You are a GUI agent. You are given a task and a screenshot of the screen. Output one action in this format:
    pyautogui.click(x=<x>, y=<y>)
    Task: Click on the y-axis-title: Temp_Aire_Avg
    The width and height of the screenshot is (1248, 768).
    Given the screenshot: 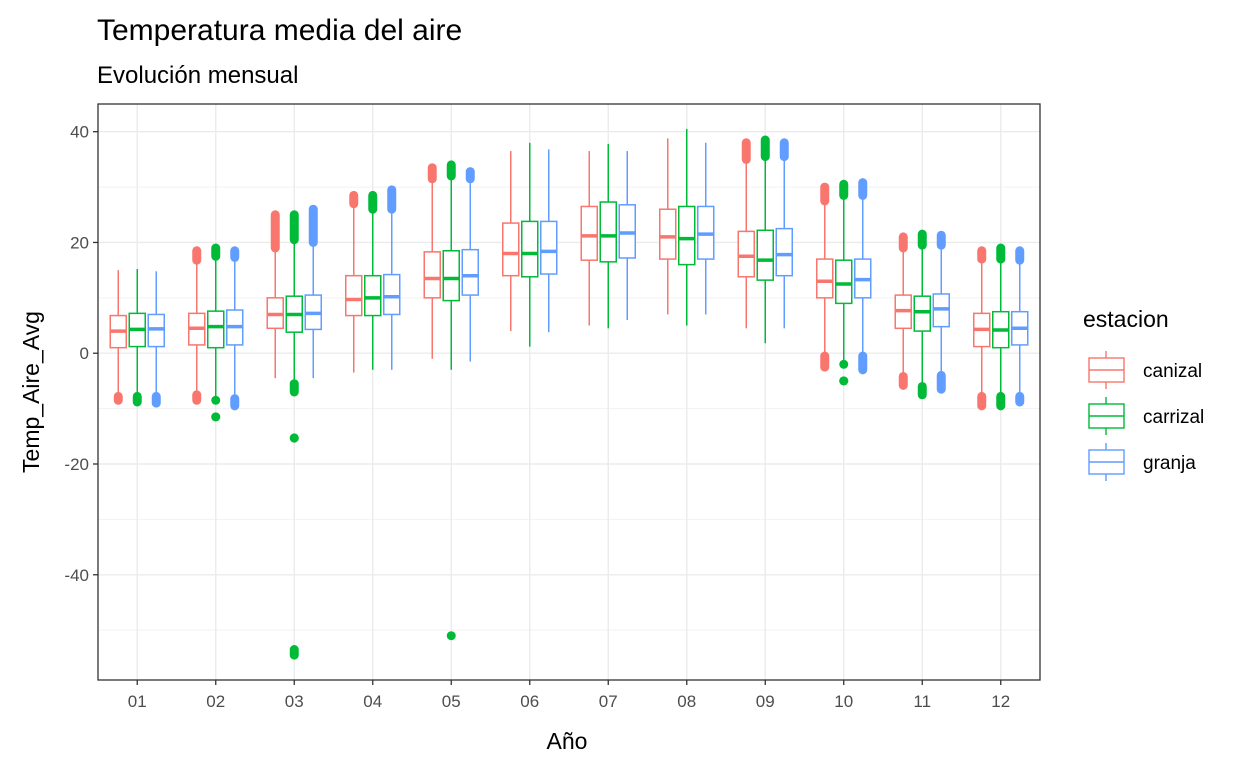 What is the action you would take?
    pyautogui.click(x=31, y=392)
    